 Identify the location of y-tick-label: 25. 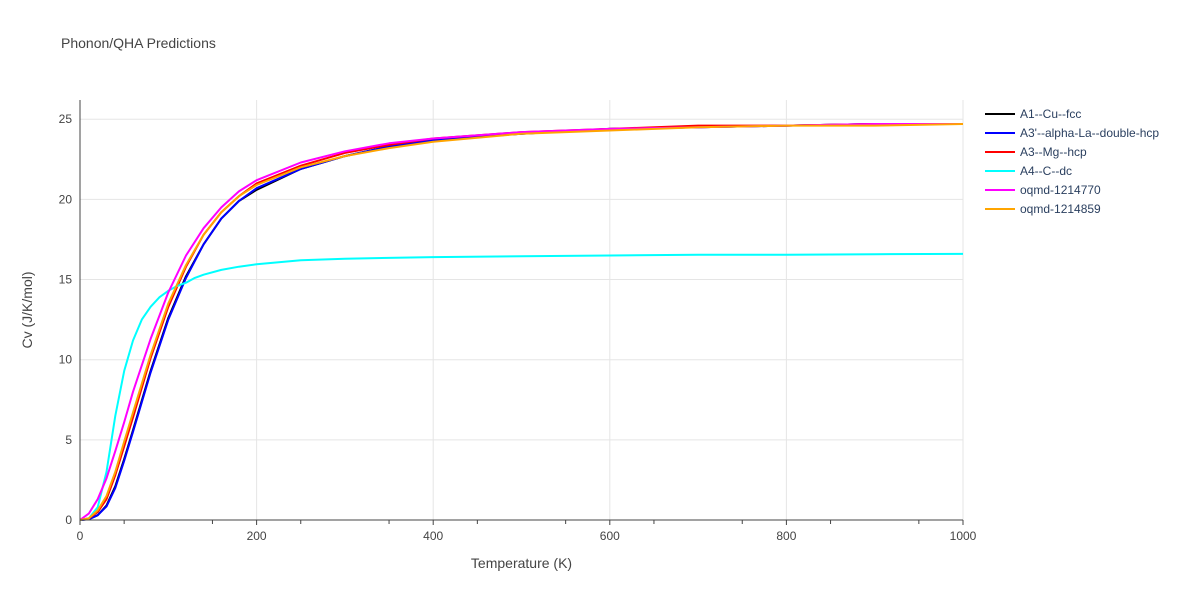
(66, 119).